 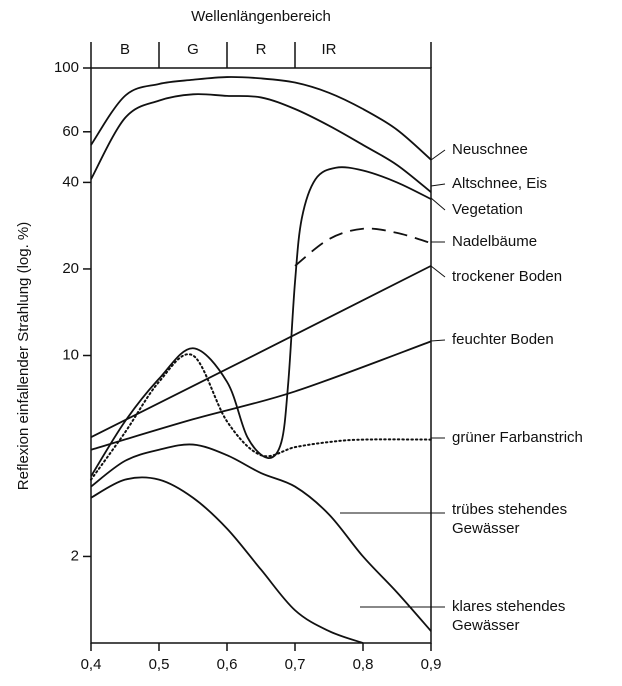 I want to click on y-tick-label: 10, so click(x=70, y=354).